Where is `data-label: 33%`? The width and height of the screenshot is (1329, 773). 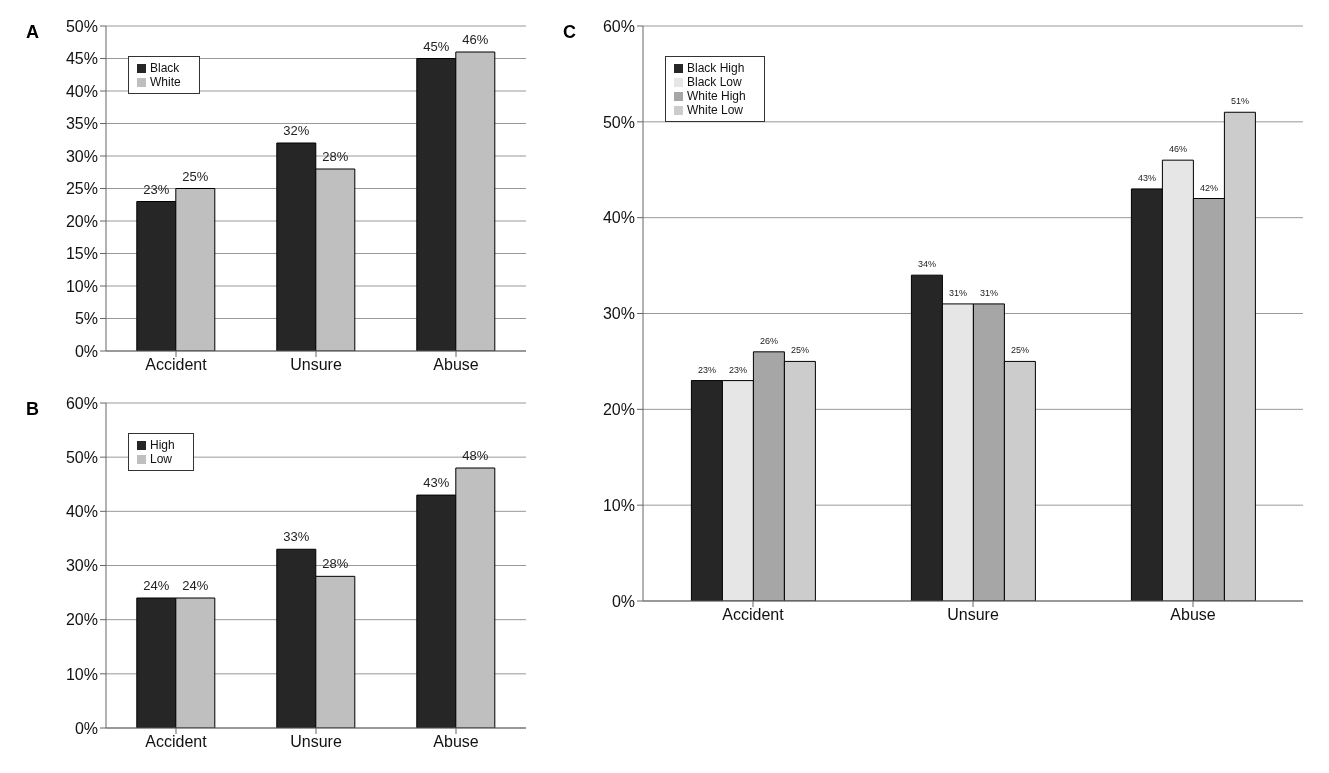
data-label: 33% is located at coordinates (296, 537).